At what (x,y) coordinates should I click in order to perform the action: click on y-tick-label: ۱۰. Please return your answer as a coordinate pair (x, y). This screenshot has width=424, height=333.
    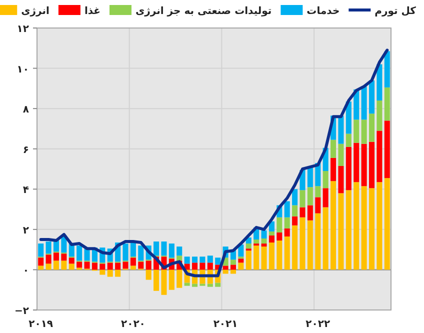
    Looking at the image, I should click on (22, 70).